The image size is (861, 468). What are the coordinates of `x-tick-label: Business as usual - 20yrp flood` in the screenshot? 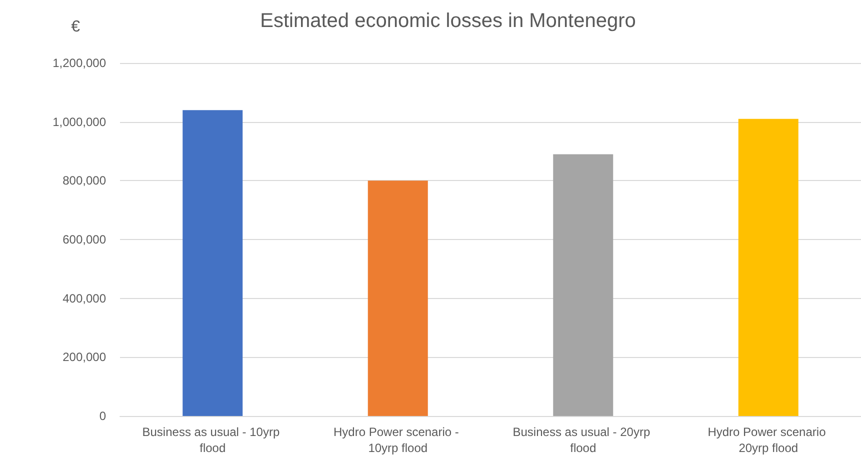 It's located at (583, 440).